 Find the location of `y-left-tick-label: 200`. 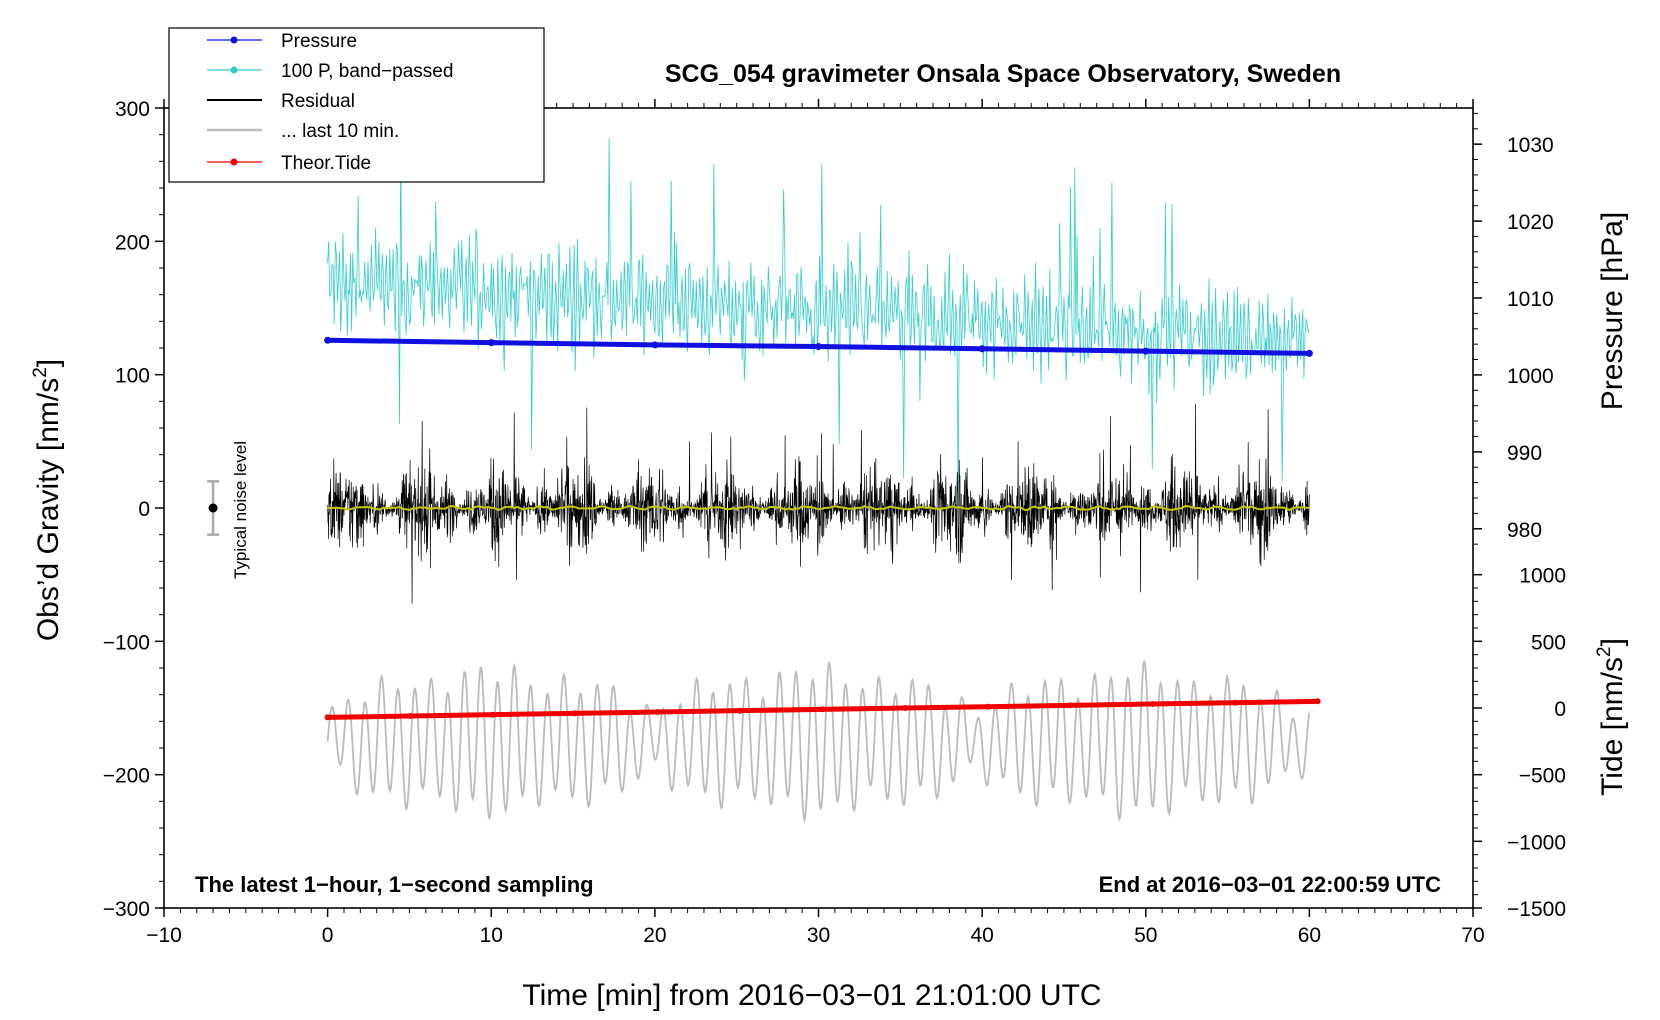

y-left-tick-label: 200 is located at coordinates (132, 242).